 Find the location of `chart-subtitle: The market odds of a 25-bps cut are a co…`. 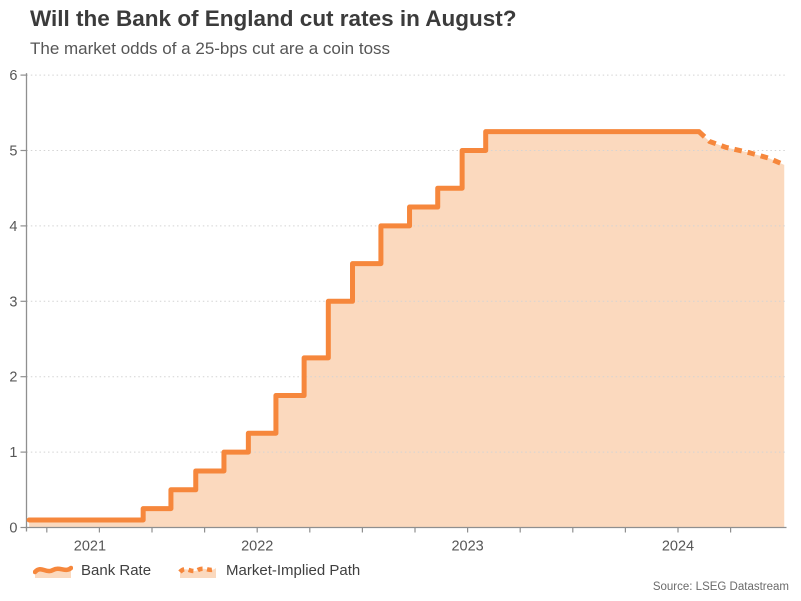

chart-subtitle: The market odds of a 25-bps cut are a co… is located at coordinates (210, 48).